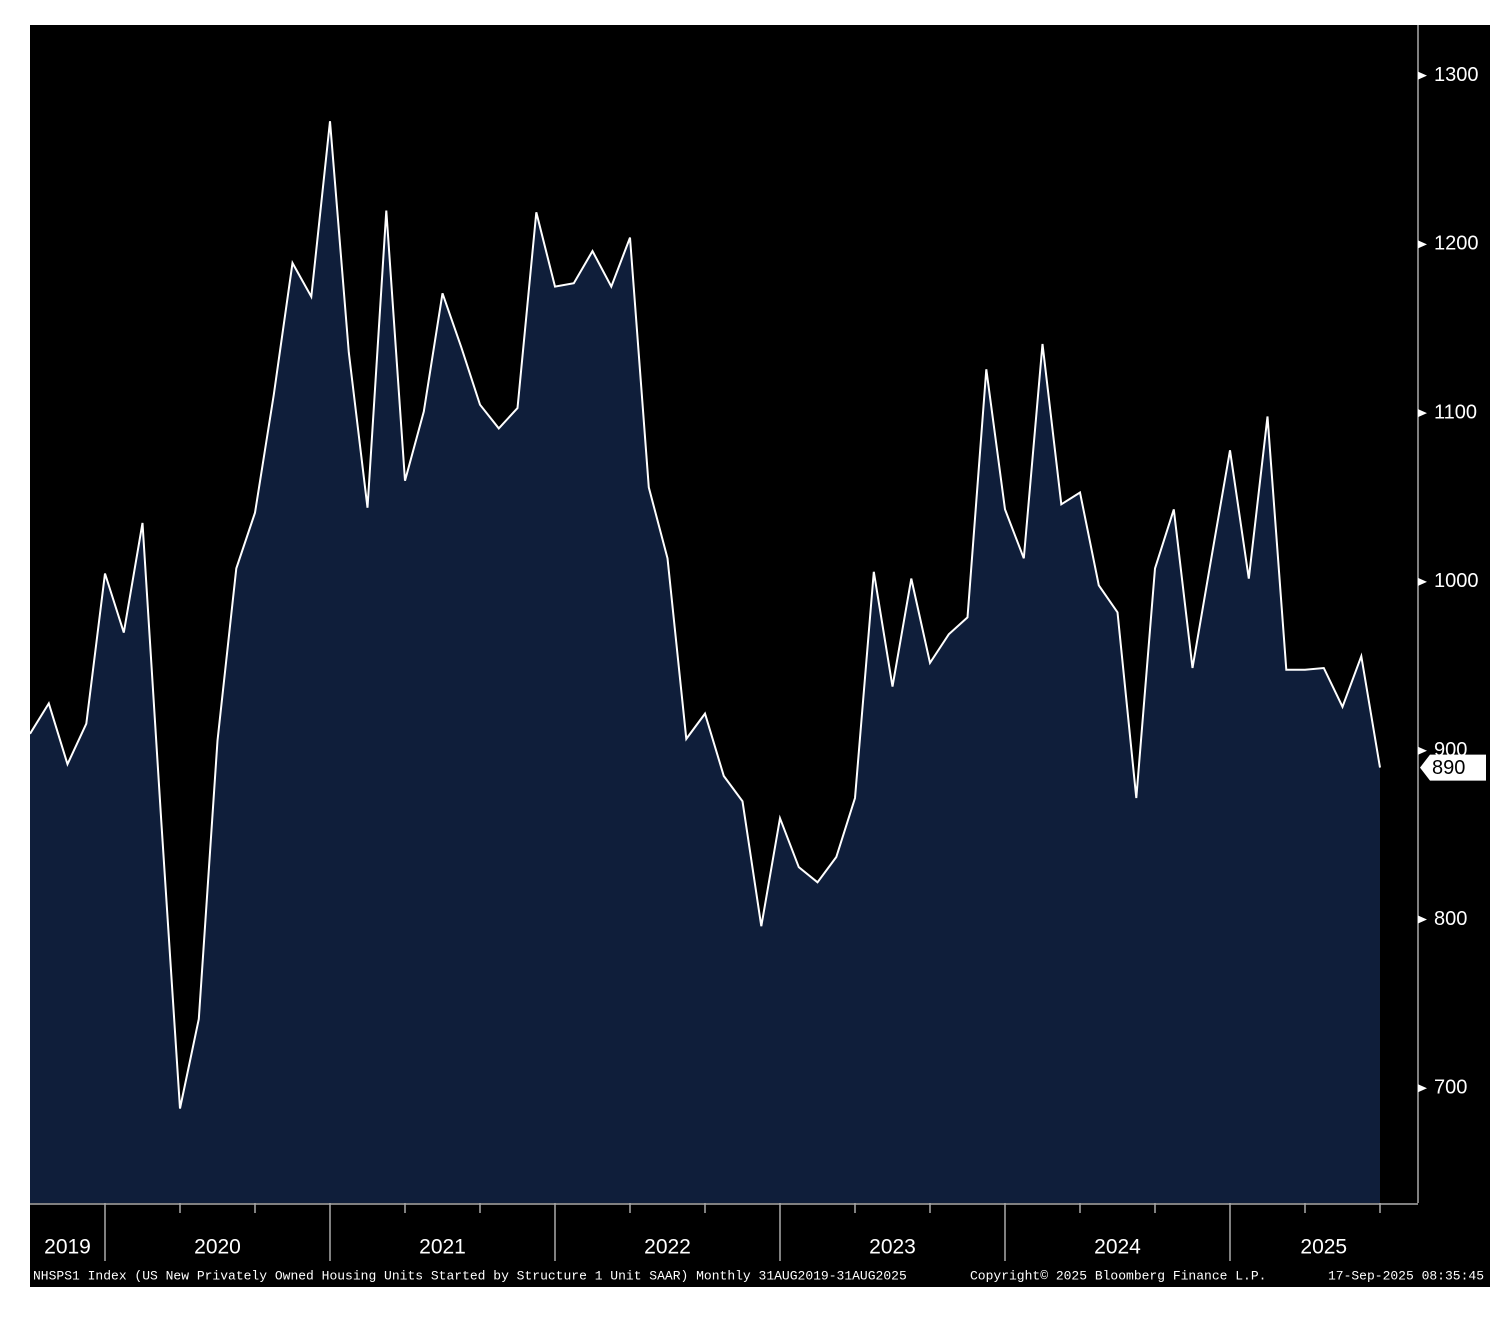 The height and width of the screenshot is (1326, 1502). I want to click on footer-copyright: Copyright© 2025 Bloomberg Finance L.P., so click(1118, 1275).